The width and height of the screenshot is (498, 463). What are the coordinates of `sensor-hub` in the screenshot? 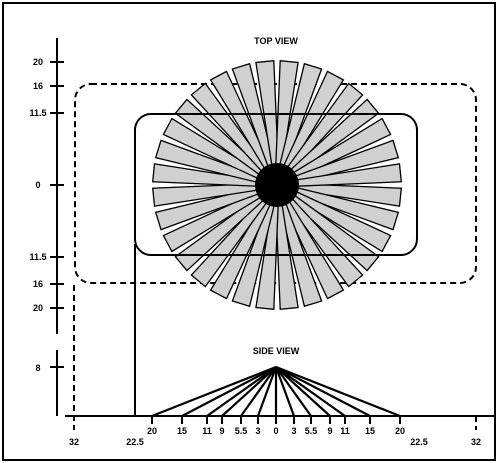 It's located at (277, 185).